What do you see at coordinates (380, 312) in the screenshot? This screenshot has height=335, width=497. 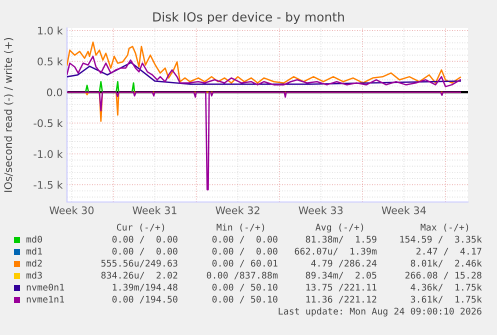 I see `text: Last update: Mon Aug 24 09:00:10 2026` at bounding box center [380, 312].